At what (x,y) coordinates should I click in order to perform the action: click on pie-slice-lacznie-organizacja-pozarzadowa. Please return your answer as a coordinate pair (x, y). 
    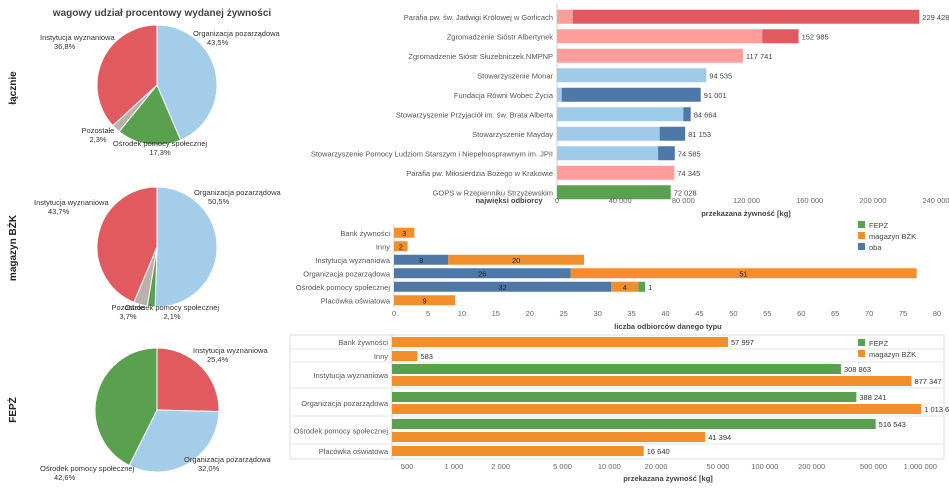
    Looking at the image, I should click on (187, 82).